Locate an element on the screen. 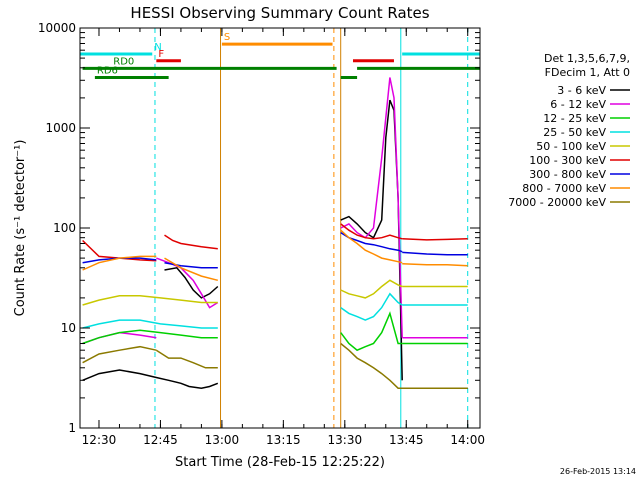 The image size is (640, 480). x-tick-label-1: 12:45 is located at coordinates (160, 440).